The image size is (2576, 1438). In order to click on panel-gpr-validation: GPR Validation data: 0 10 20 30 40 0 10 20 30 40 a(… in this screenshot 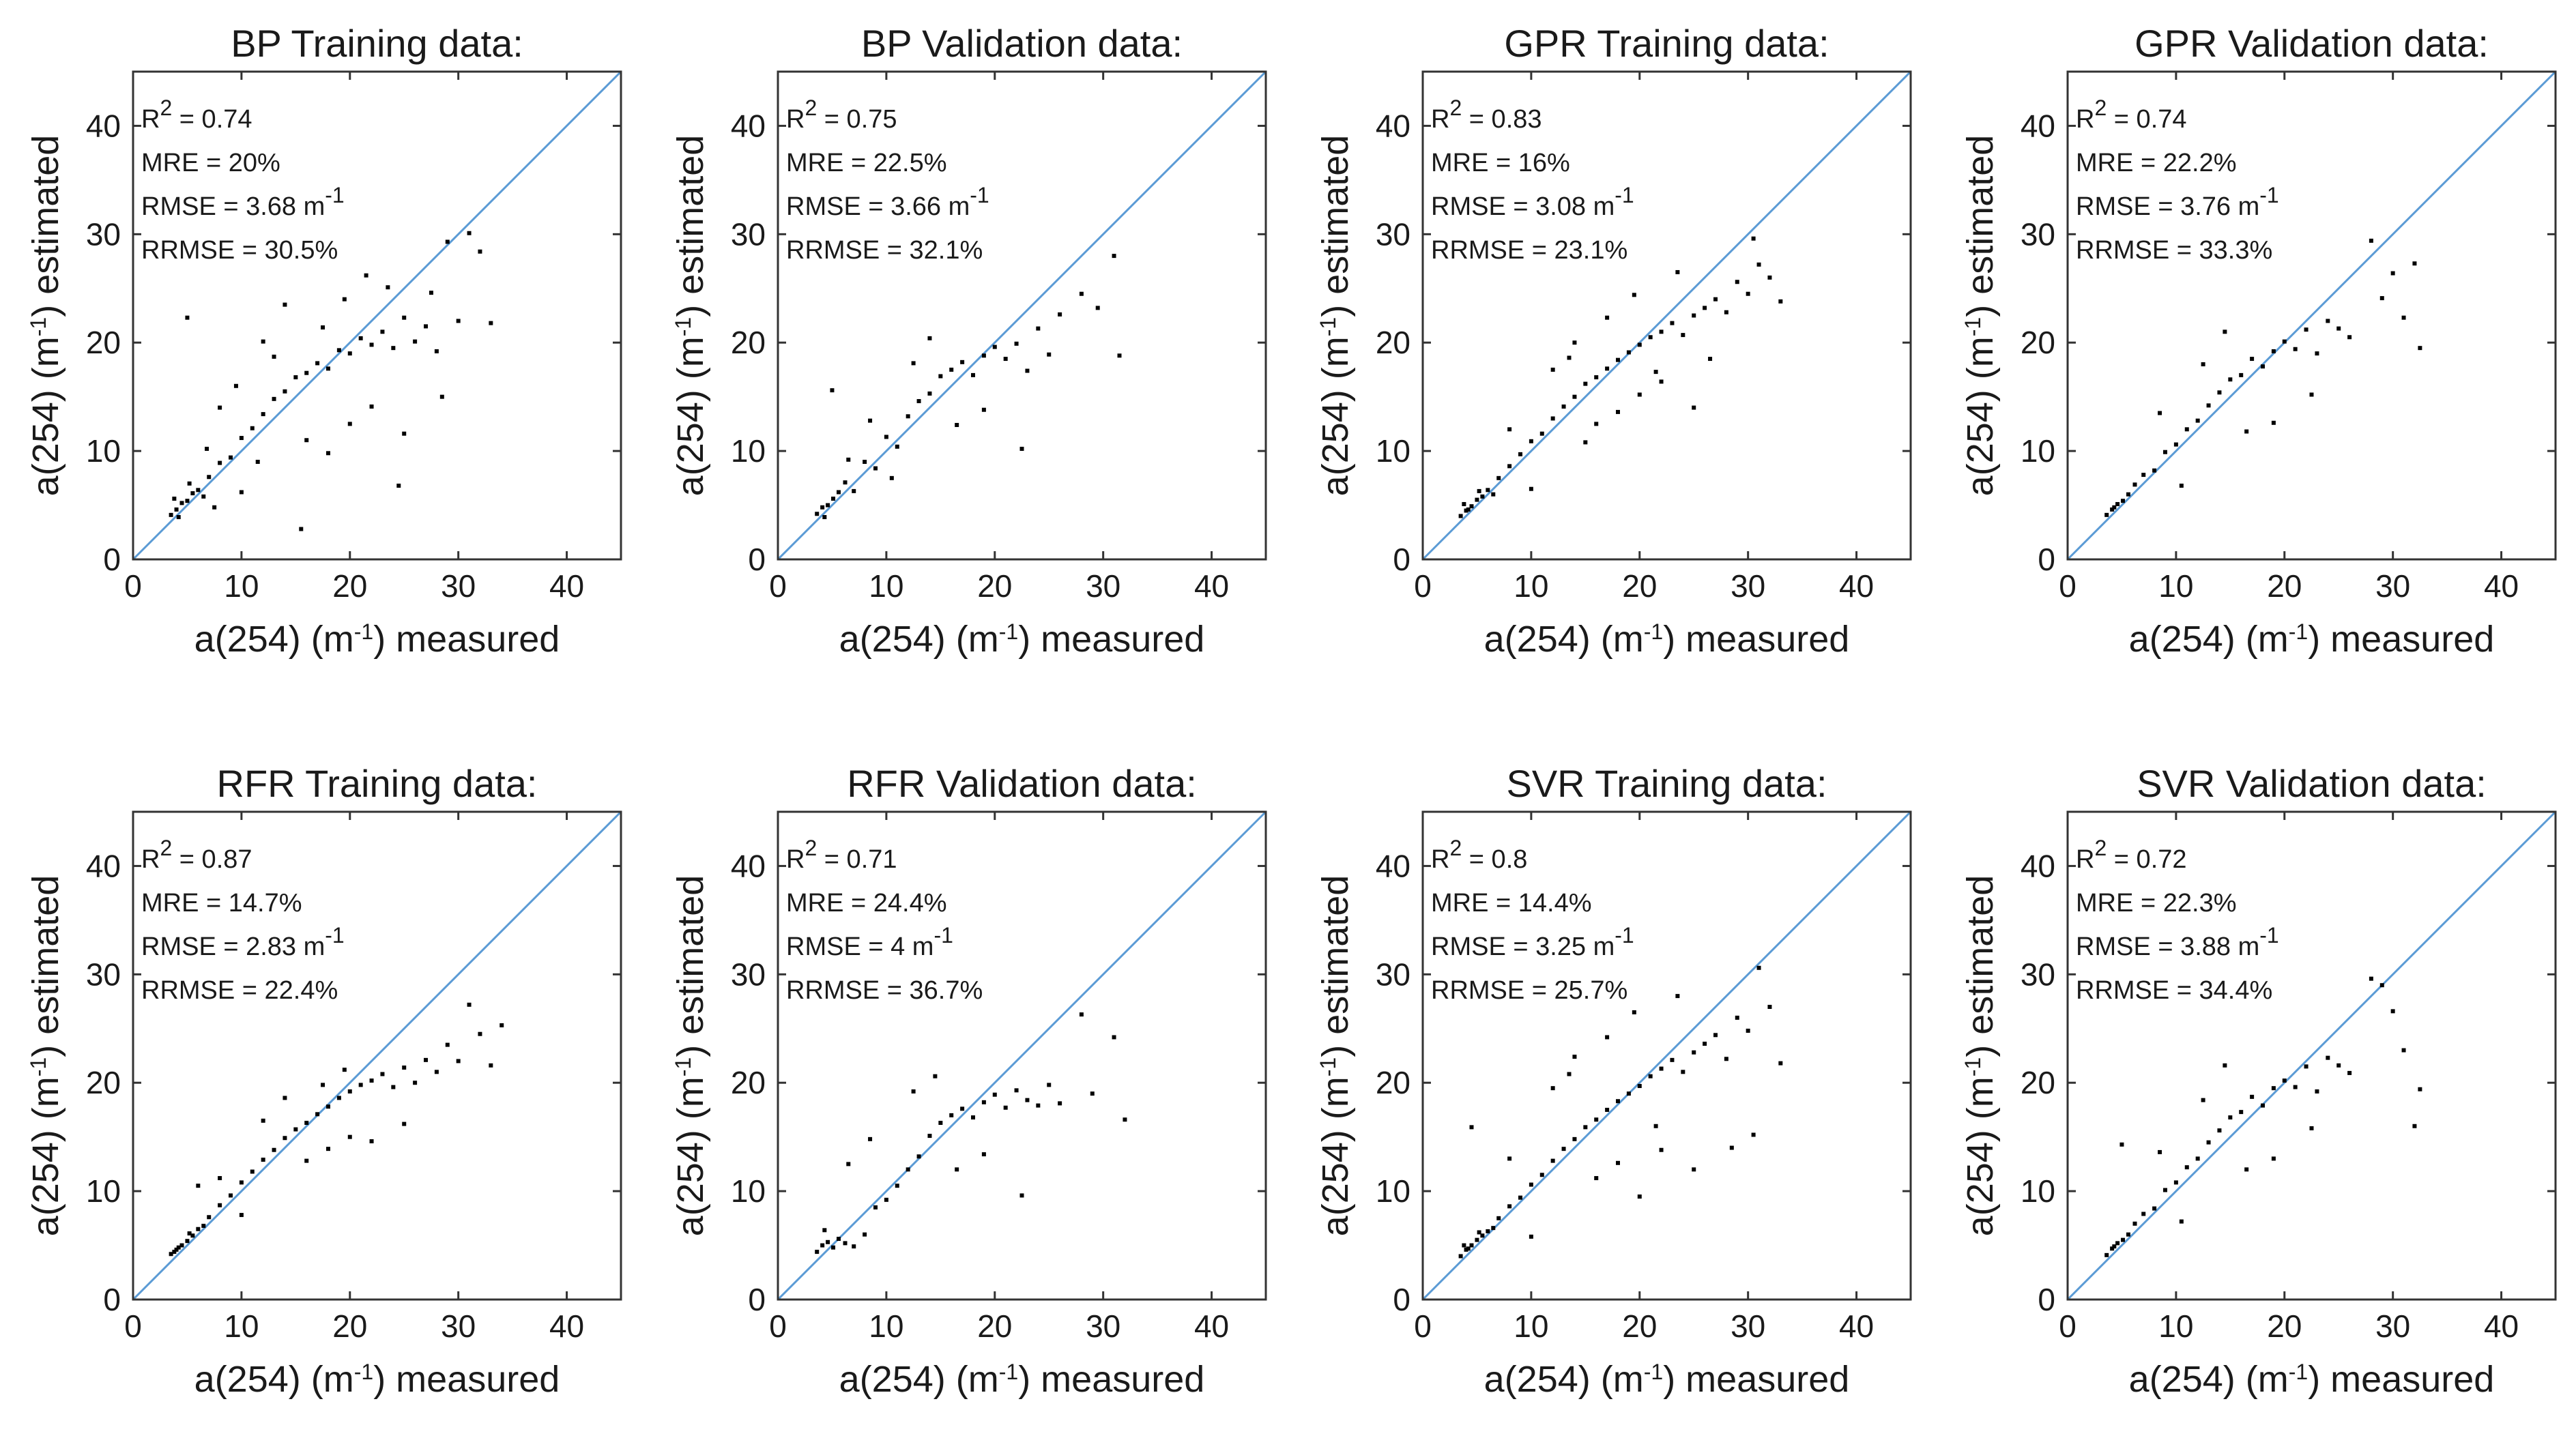, I will do `click(2258, 341)`.